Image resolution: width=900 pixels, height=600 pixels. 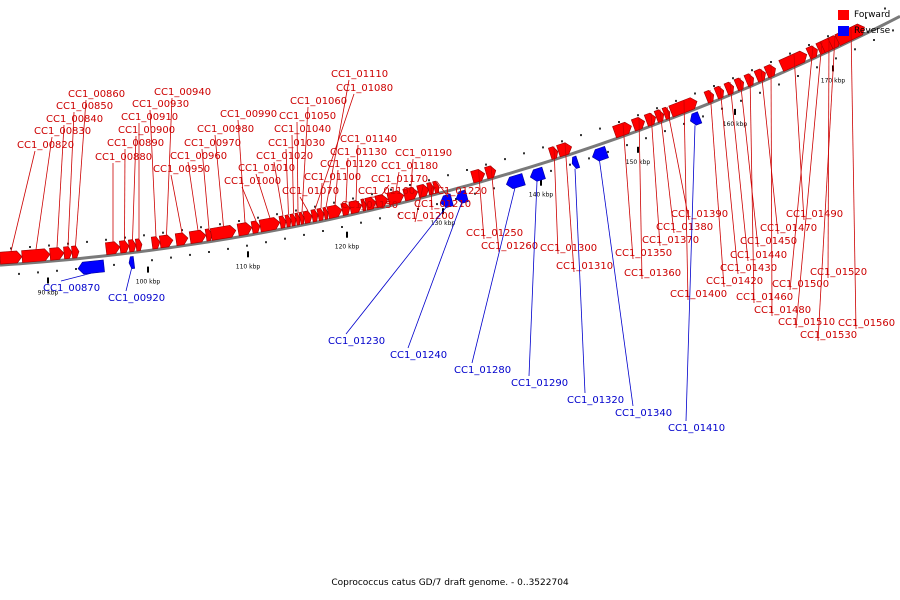 I want to click on gene-label: CC1_01260, so click(x=509, y=246).